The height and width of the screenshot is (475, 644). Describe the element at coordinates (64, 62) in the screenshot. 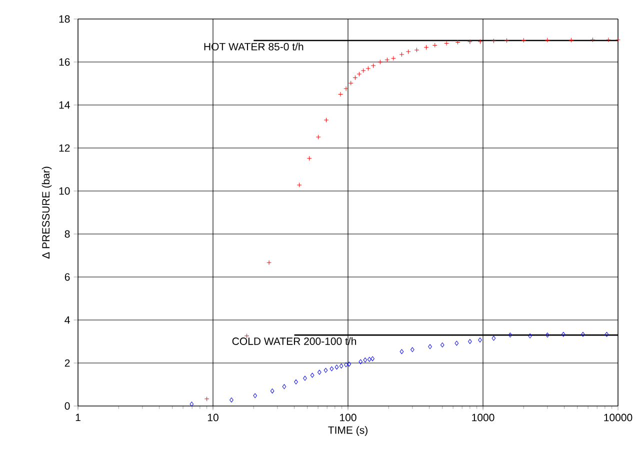

I see `y-tick-label: 16` at that location.